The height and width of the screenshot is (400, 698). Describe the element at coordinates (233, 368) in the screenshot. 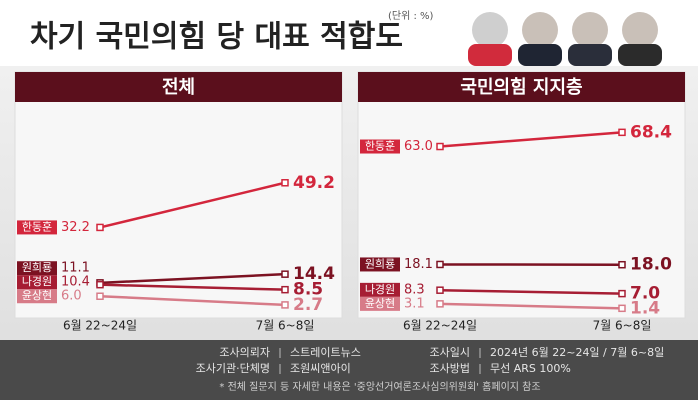

I see `footer-text: 조사기관·단체명` at that location.